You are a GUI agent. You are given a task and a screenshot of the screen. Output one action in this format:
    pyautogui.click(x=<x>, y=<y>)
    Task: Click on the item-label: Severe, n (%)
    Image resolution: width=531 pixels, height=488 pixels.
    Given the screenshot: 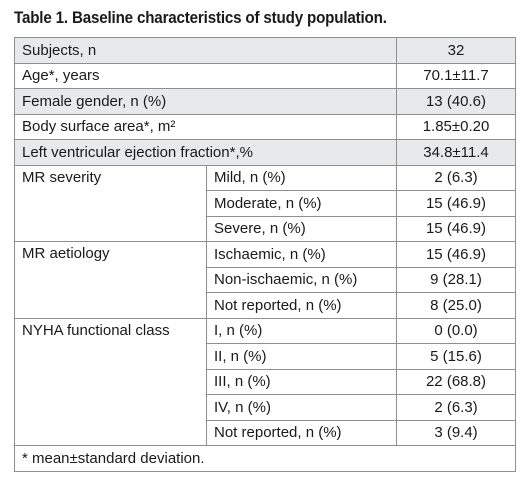 What is the action you would take?
    pyautogui.click(x=301, y=228)
    